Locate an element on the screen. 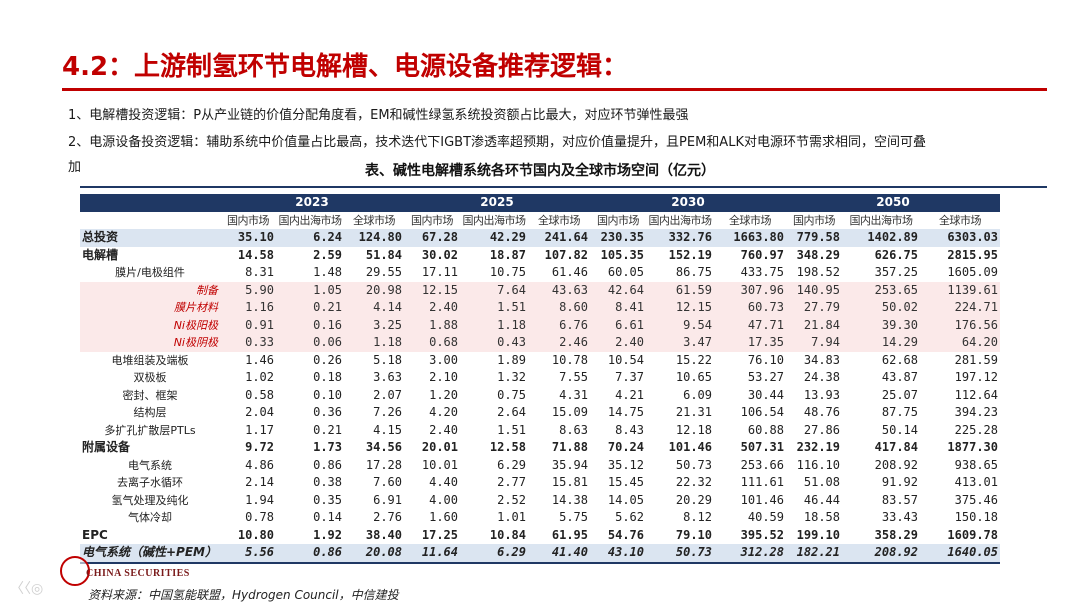  value-cell: 48.76 is located at coordinates (821, 412).